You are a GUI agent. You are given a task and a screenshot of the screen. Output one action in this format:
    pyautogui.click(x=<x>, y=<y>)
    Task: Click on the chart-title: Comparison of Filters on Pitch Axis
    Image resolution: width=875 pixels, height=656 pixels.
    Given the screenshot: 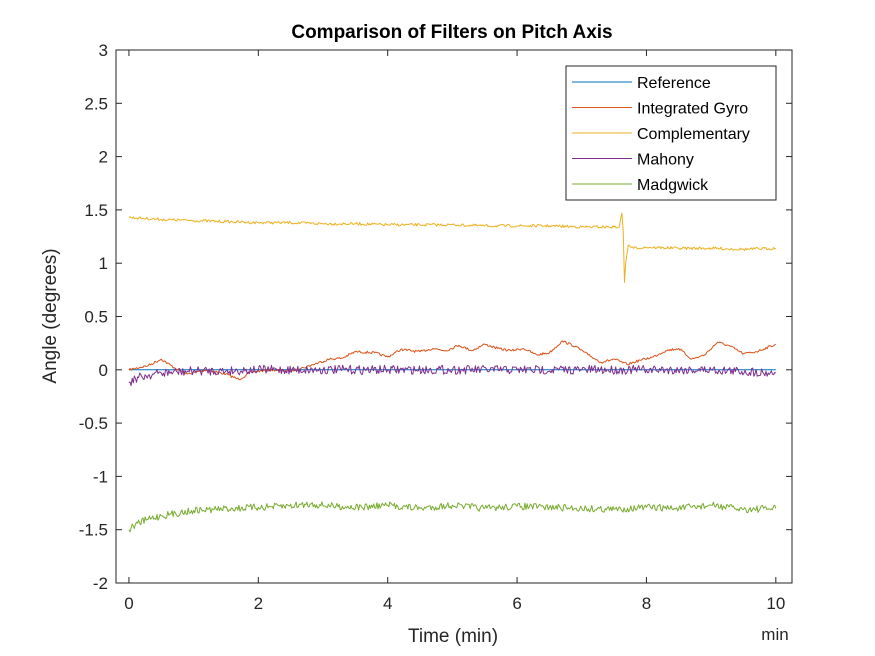 What is the action you would take?
    pyautogui.click(x=451, y=32)
    